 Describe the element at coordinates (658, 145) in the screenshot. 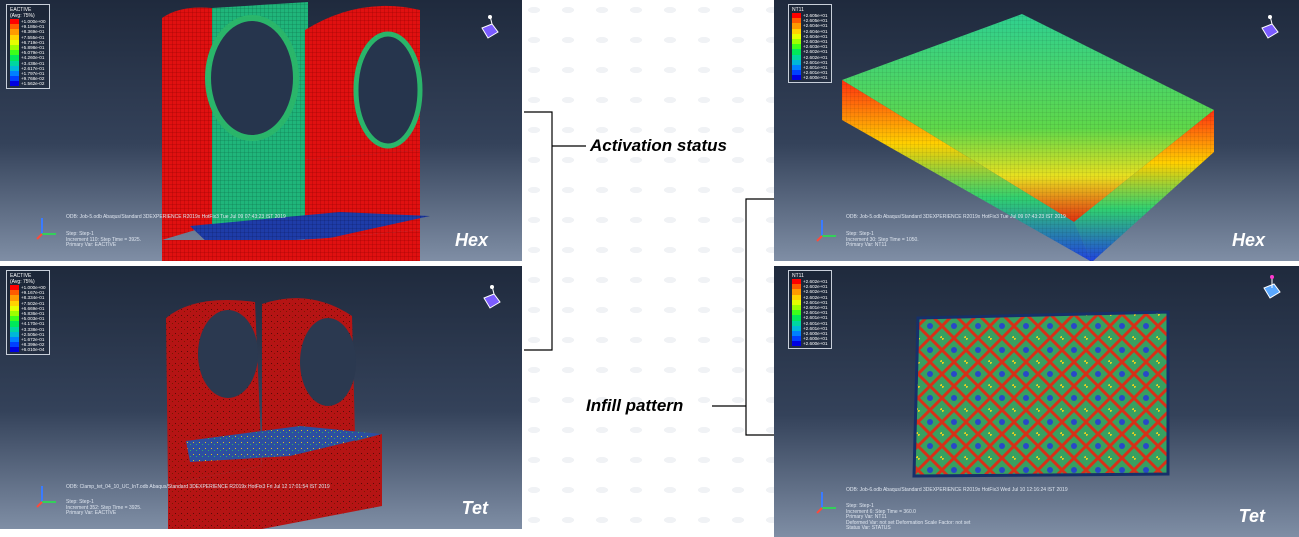

I see `activation-status-label: Activation status` at that location.